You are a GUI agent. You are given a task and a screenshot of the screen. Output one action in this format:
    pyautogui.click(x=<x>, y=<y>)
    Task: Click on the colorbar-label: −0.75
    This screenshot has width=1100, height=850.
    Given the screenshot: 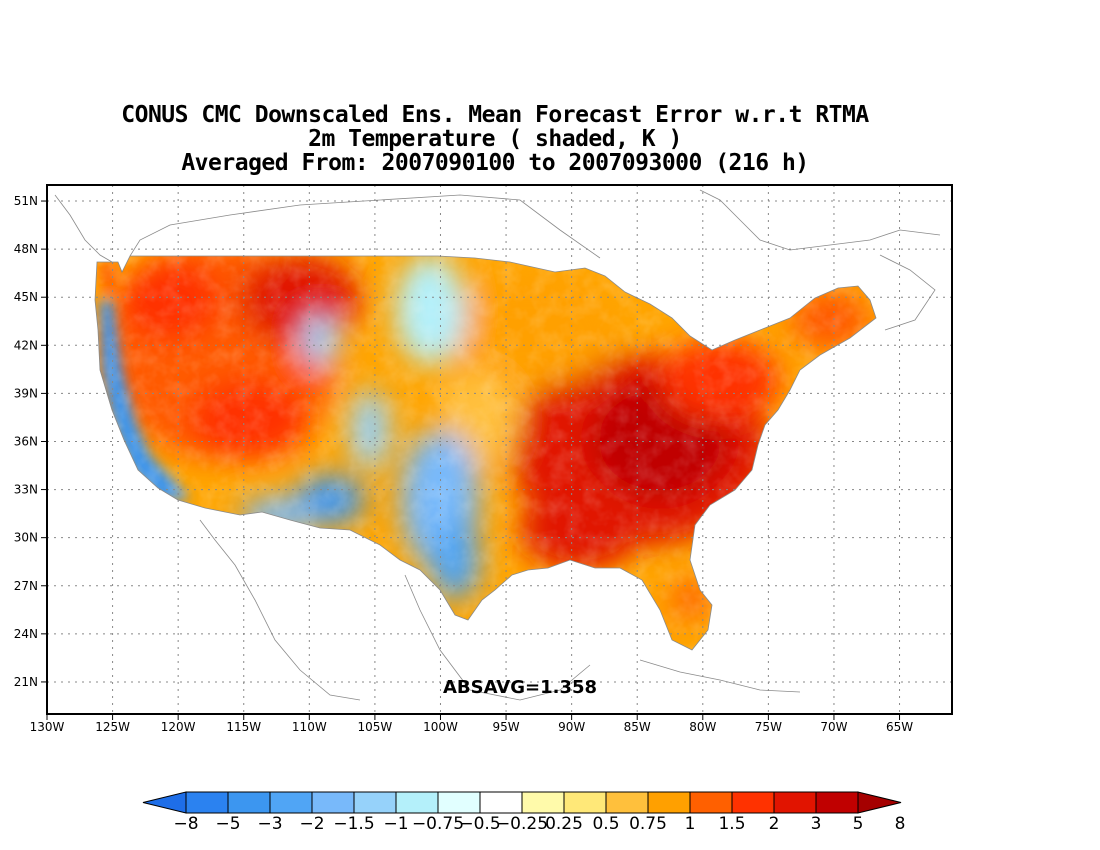 What is the action you would take?
    pyautogui.click(x=438, y=824)
    